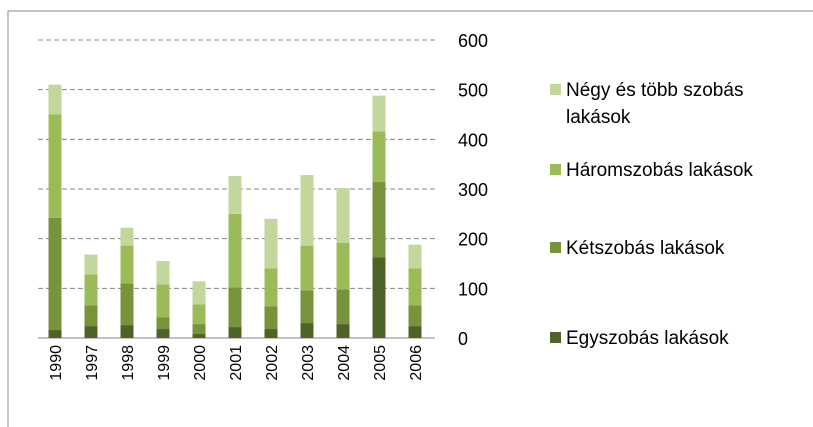 The height and width of the screenshot is (427, 813). What do you see at coordinates (416, 363) in the screenshot?
I see `x-tick-label: 2006` at bounding box center [416, 363].